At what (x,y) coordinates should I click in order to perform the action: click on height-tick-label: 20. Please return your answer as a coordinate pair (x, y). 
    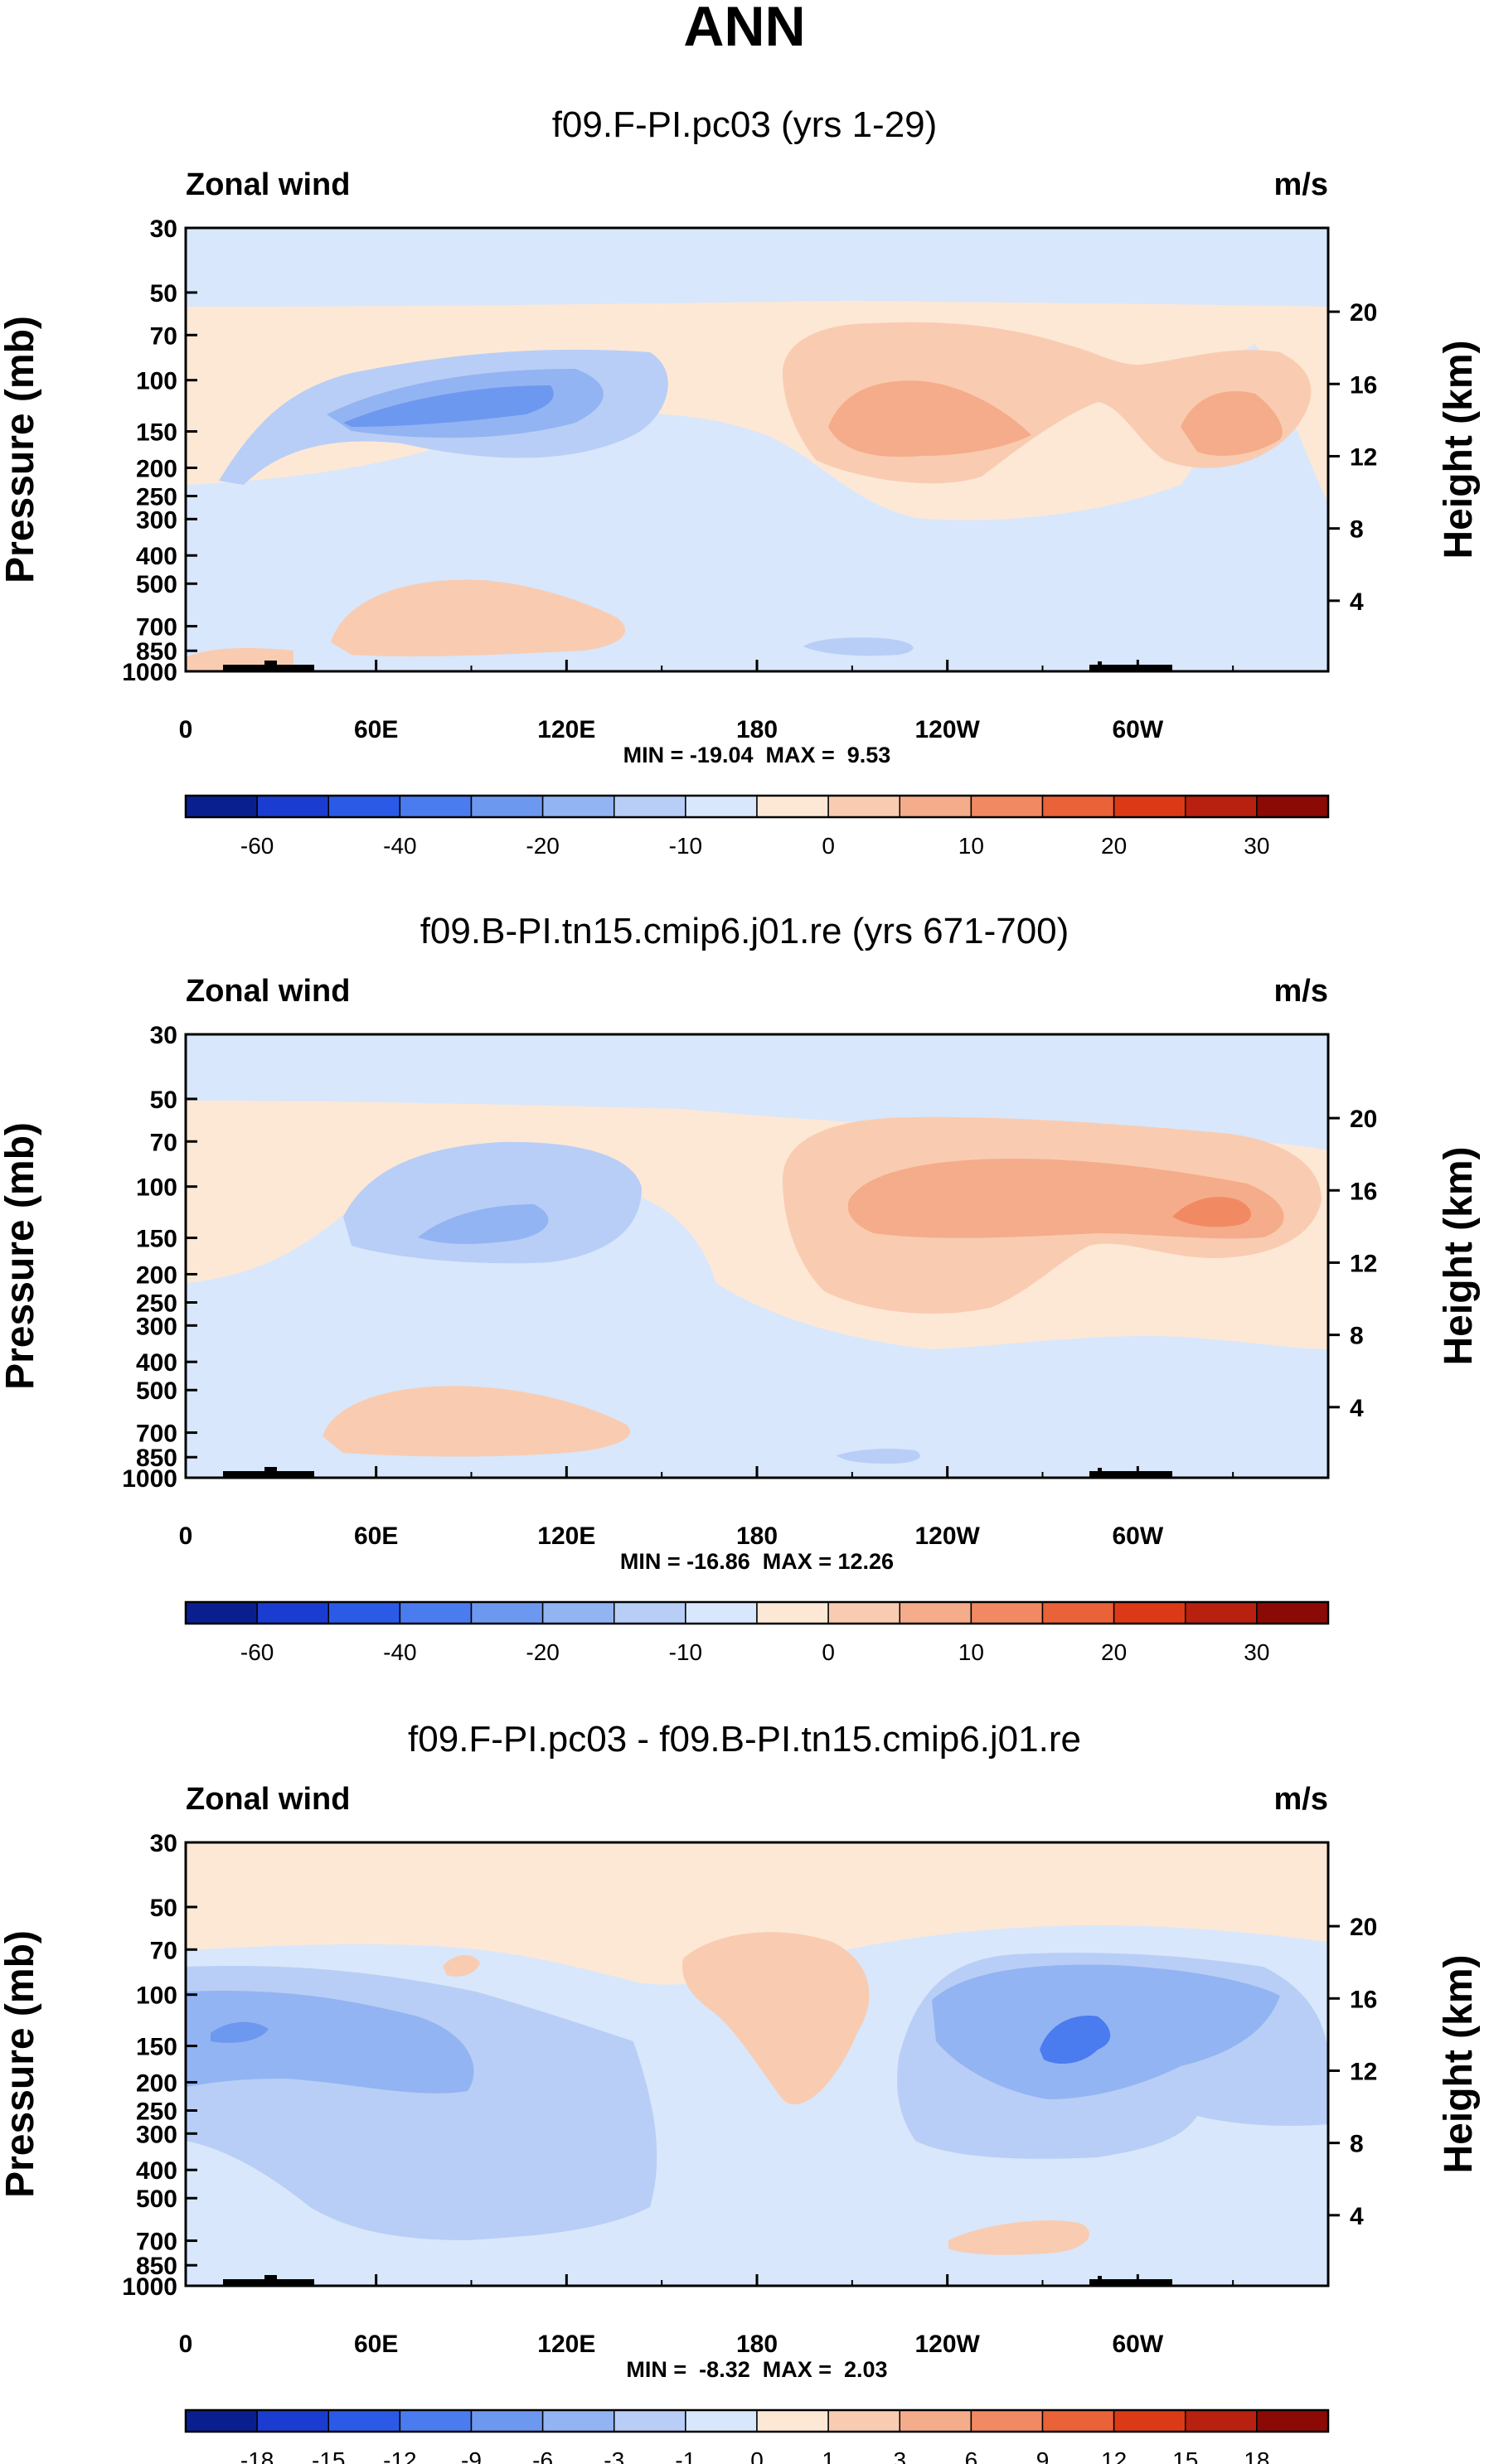
    Looking at the image, I should click on (1363, 1119).